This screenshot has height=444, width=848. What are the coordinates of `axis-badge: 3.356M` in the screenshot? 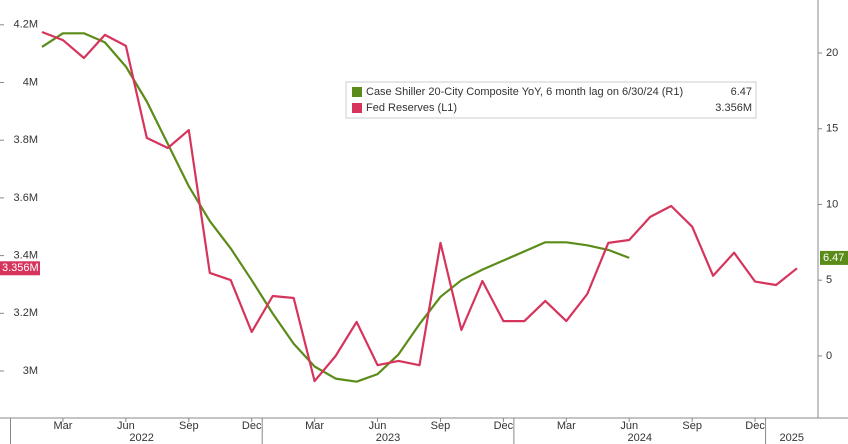 It's located at (20, 268).